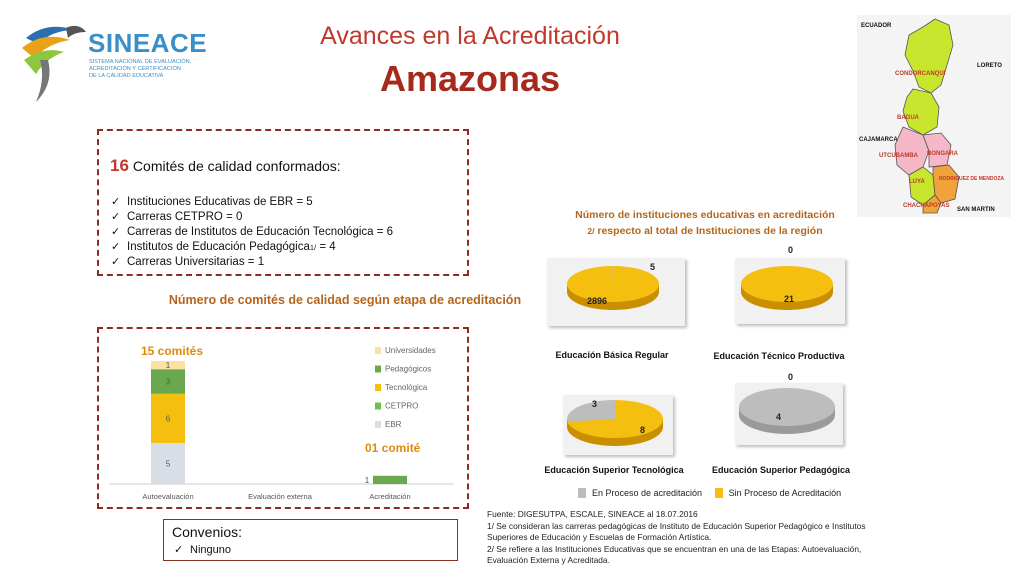 The height and width of the screenshot is (576, 1024). I want to click on list-item: ✓ Ninguno, so click(202, 549).